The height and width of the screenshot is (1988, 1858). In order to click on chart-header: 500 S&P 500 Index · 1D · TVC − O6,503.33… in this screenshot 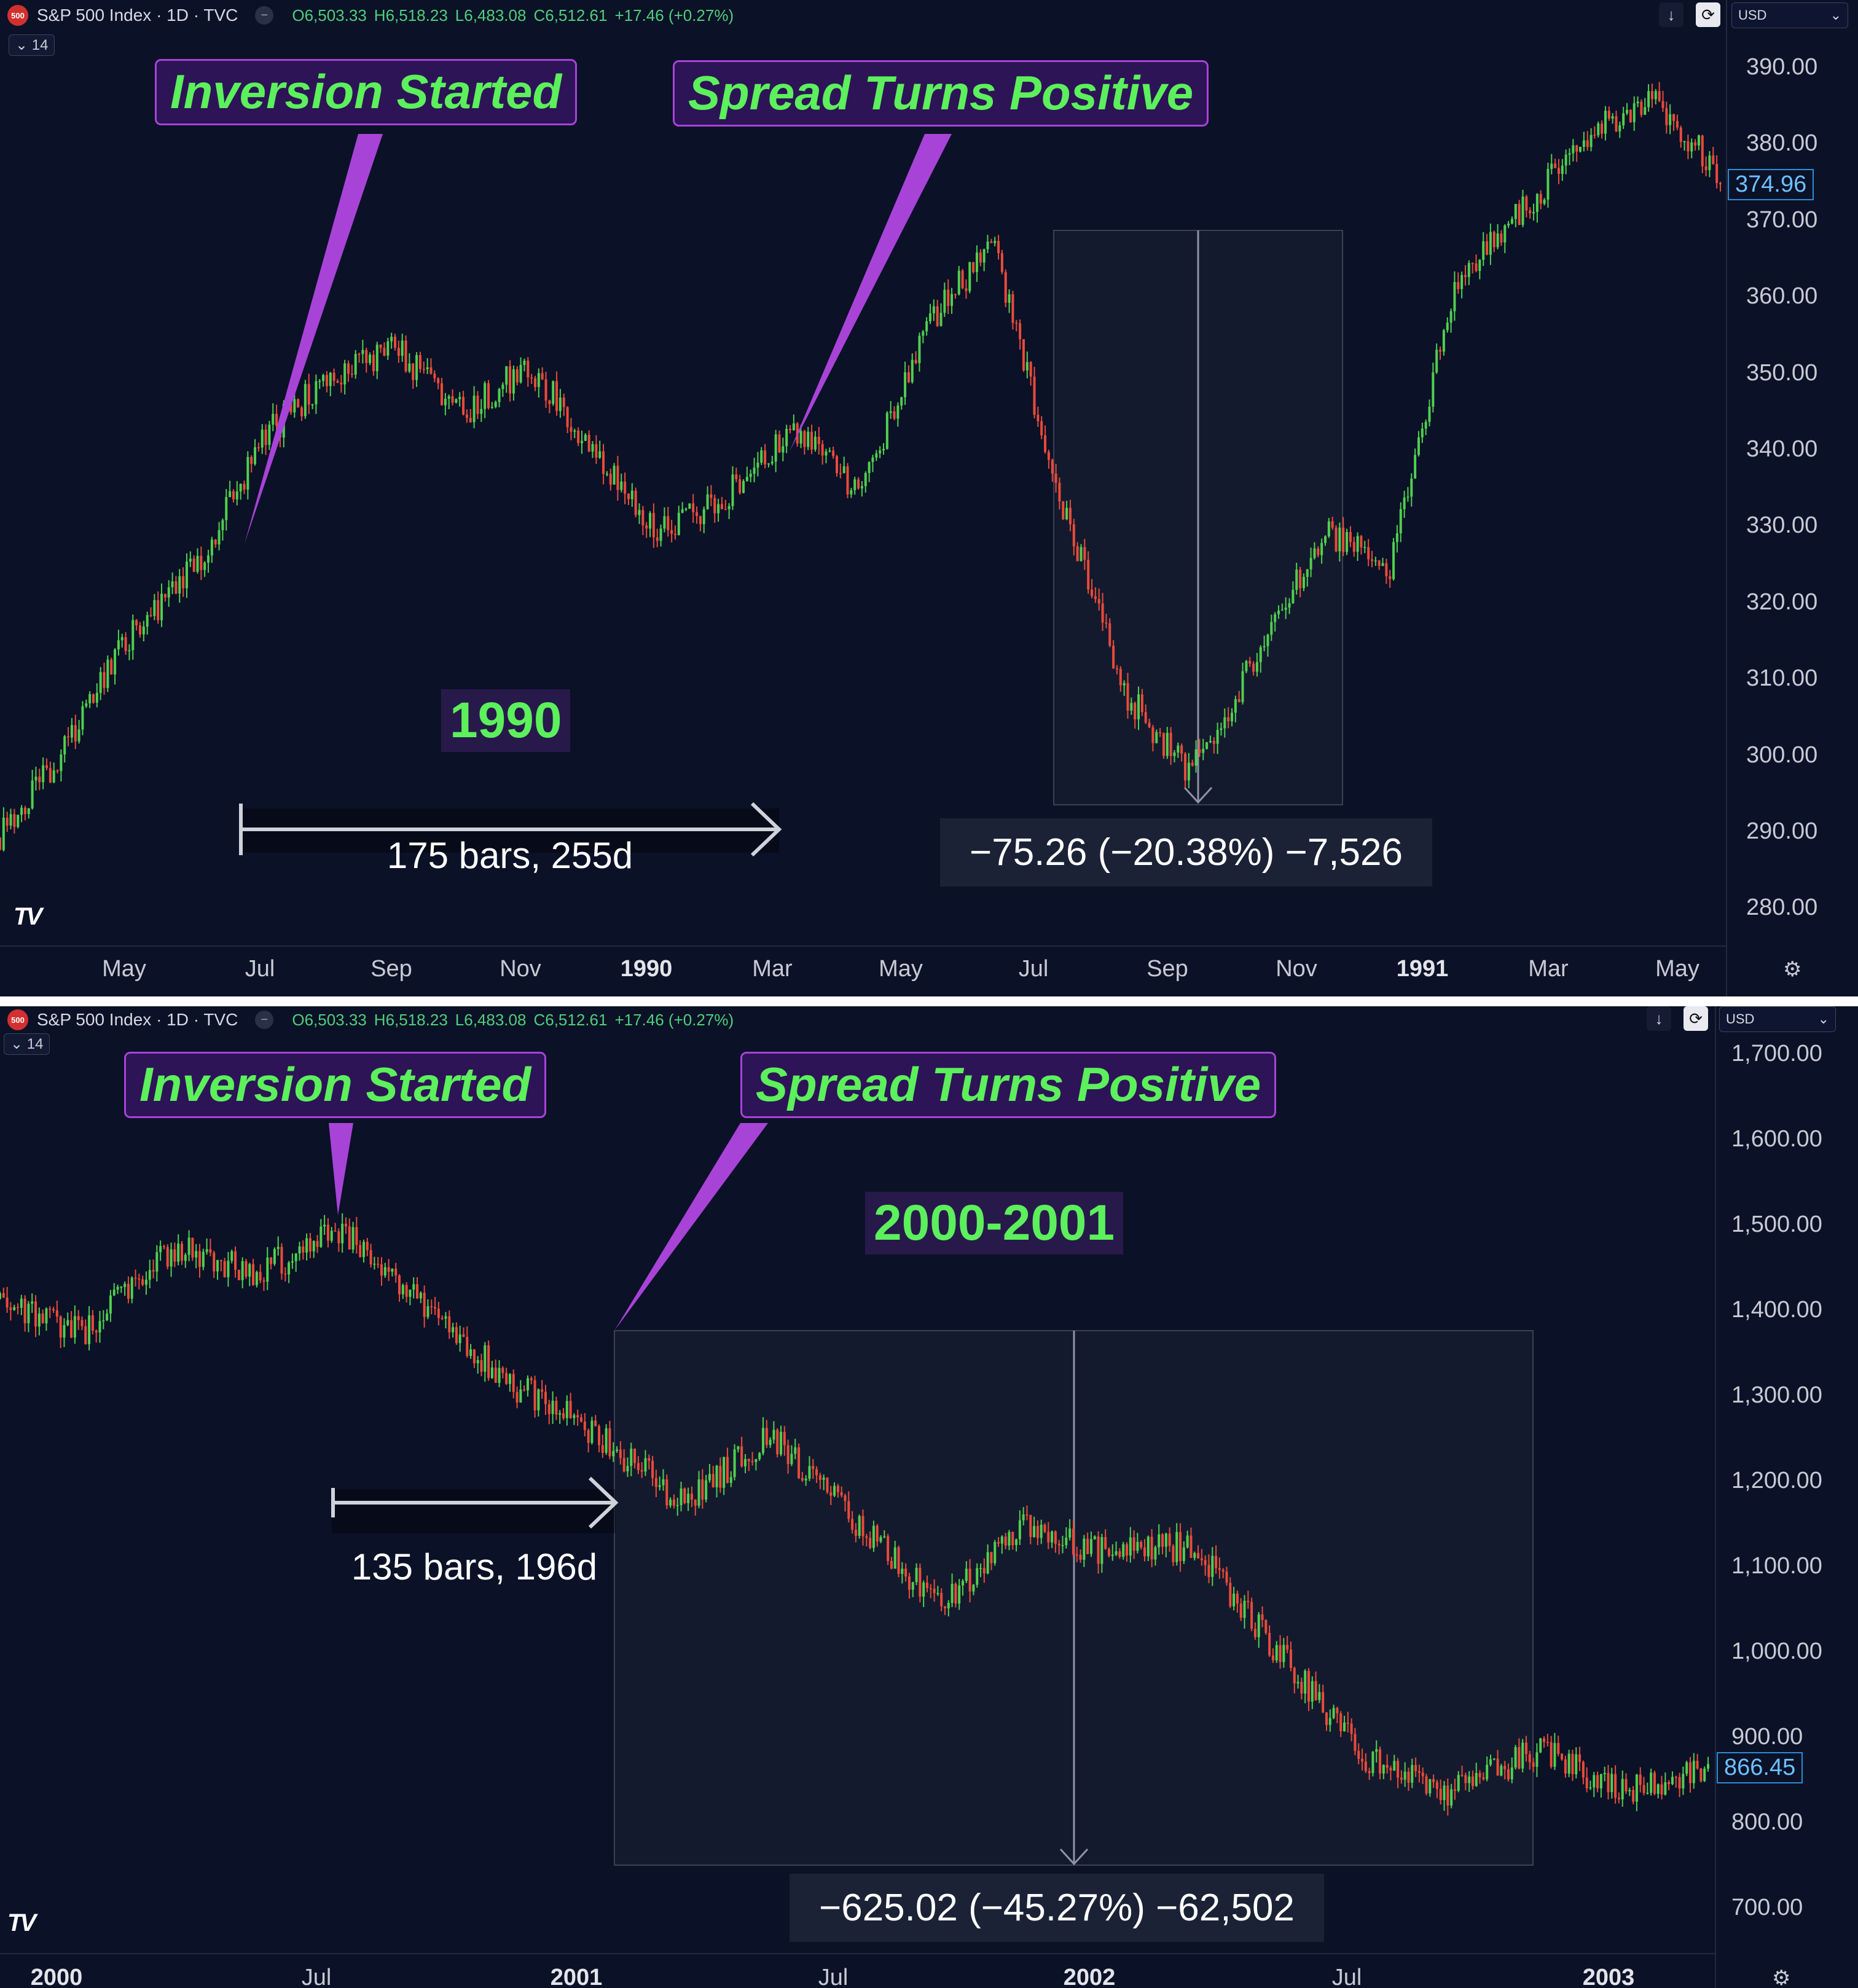, I will do `click(367, 15)`.